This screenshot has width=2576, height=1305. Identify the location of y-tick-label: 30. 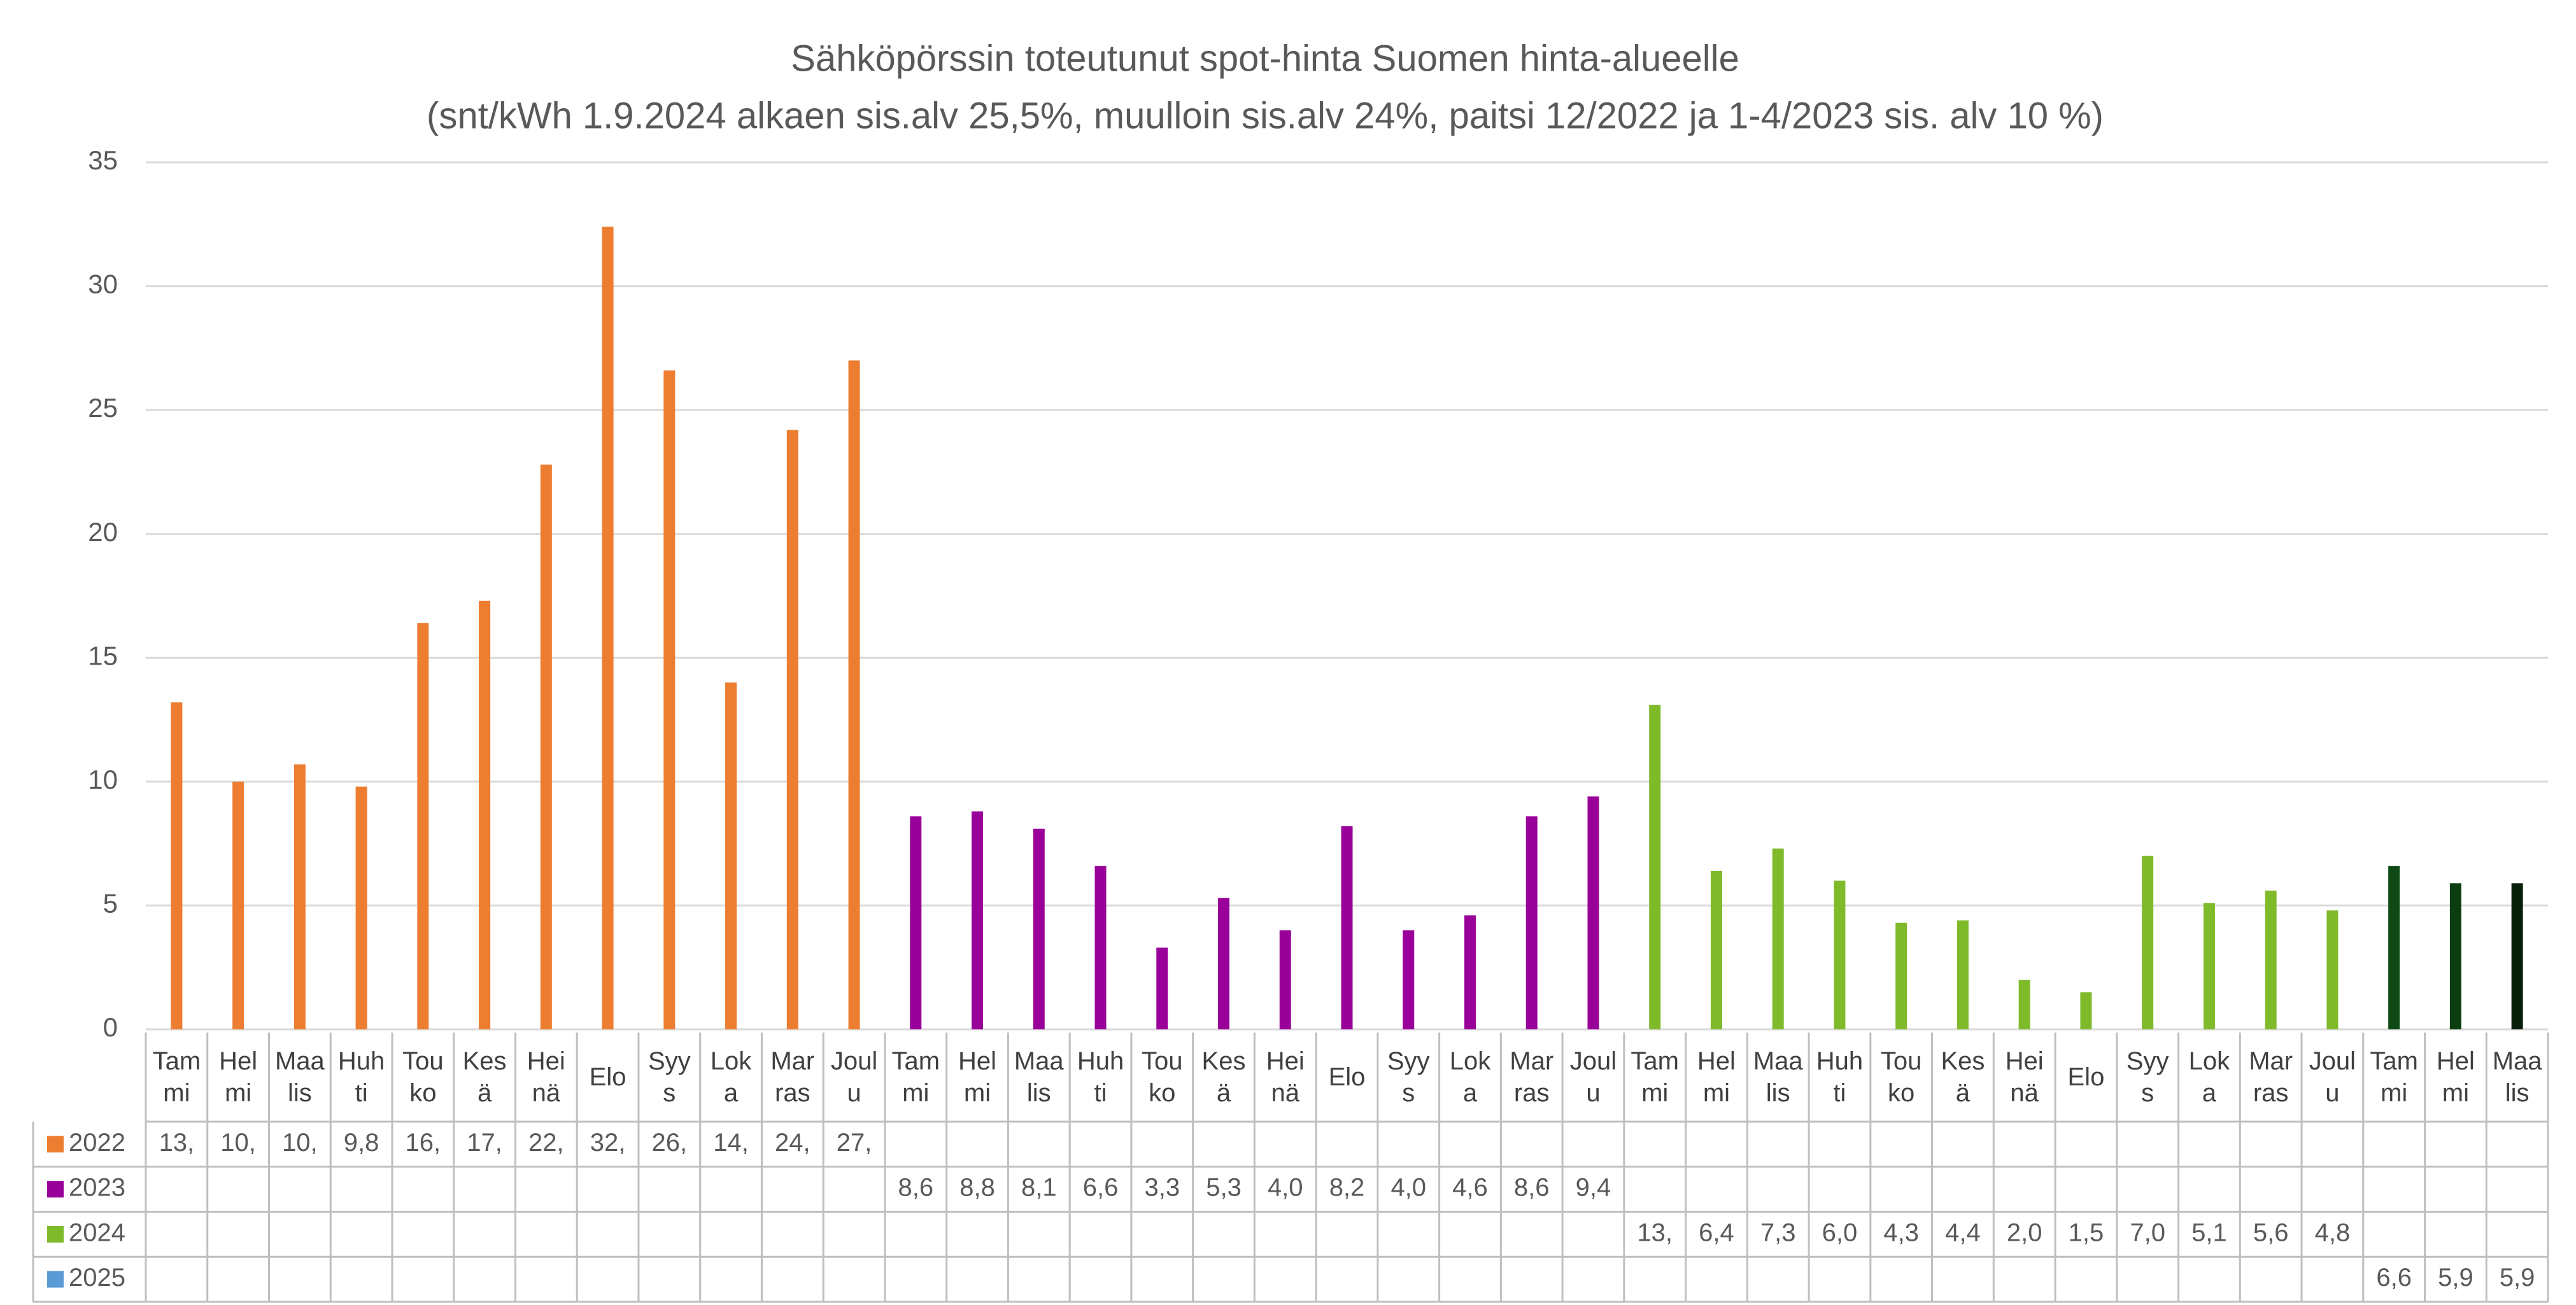
(103, 284).